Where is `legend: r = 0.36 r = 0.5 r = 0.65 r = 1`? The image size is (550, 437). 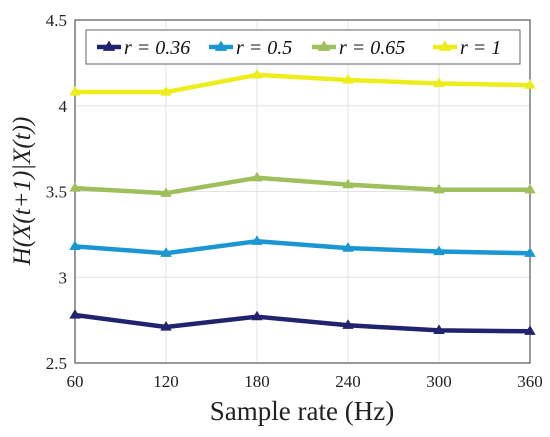
legend: r = 0.36 r = 0.5 r = 0.65 r = 1 is located at coordinates (303, 47).